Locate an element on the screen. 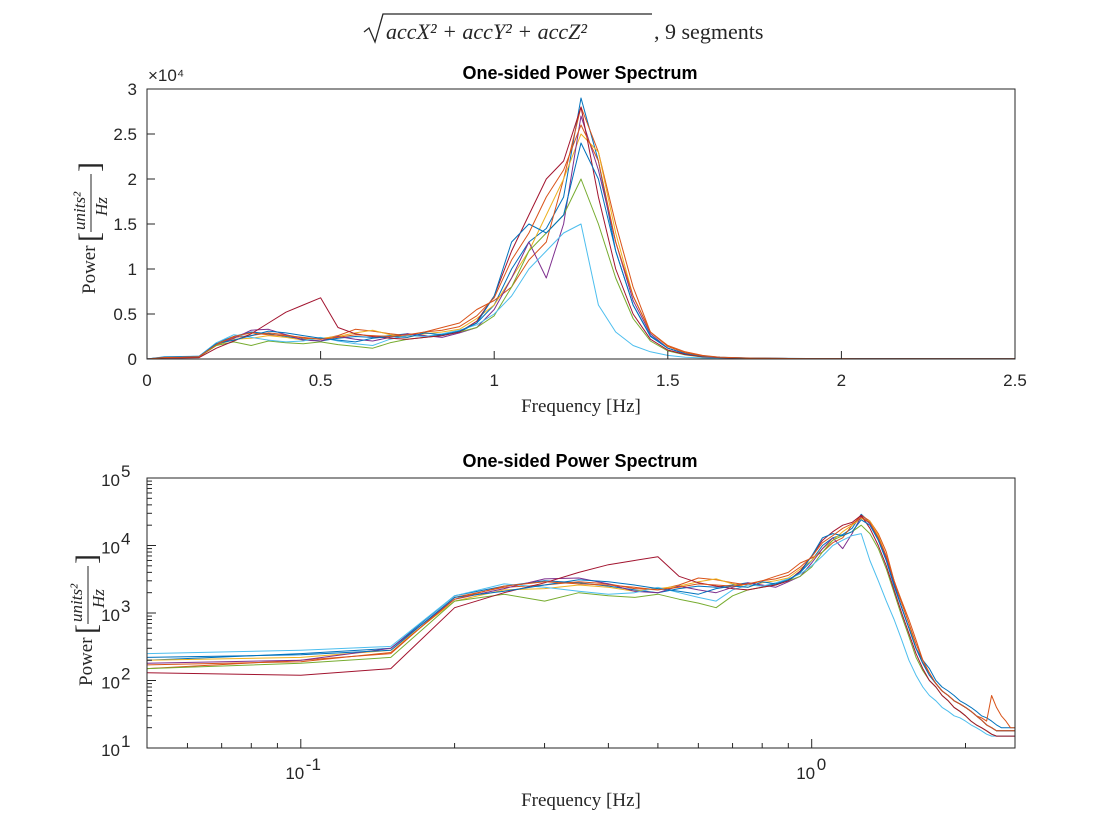  bottom-y-label-bracket-open: [ is located at coordinates (86, 629).